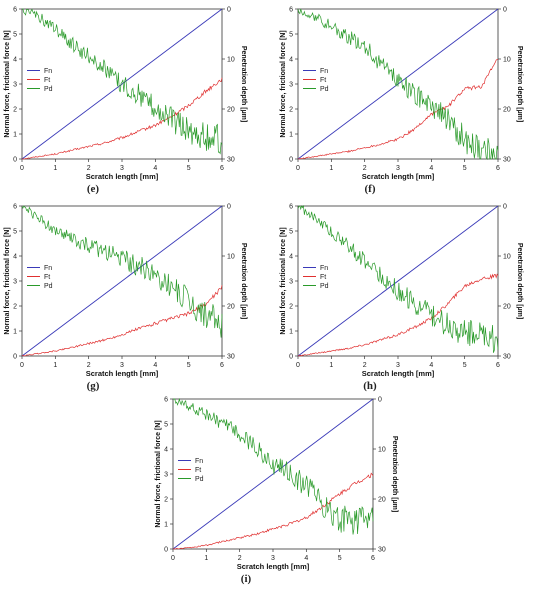 This screenshot has height=590, width=550. Describe the element at coordinates (93, 386) in the screenshot. I see `caption-g: (g)` at that location.